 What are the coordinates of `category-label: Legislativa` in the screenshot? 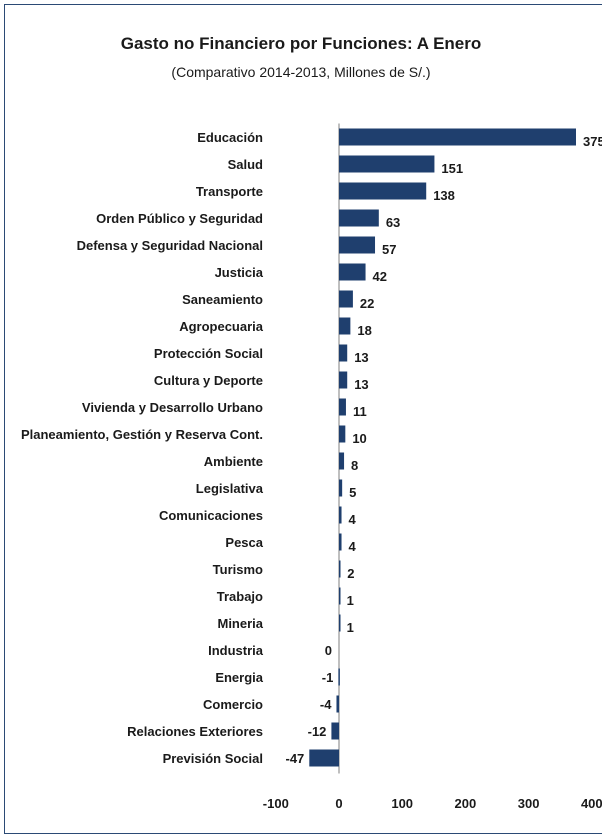 It's located at (230, 488).